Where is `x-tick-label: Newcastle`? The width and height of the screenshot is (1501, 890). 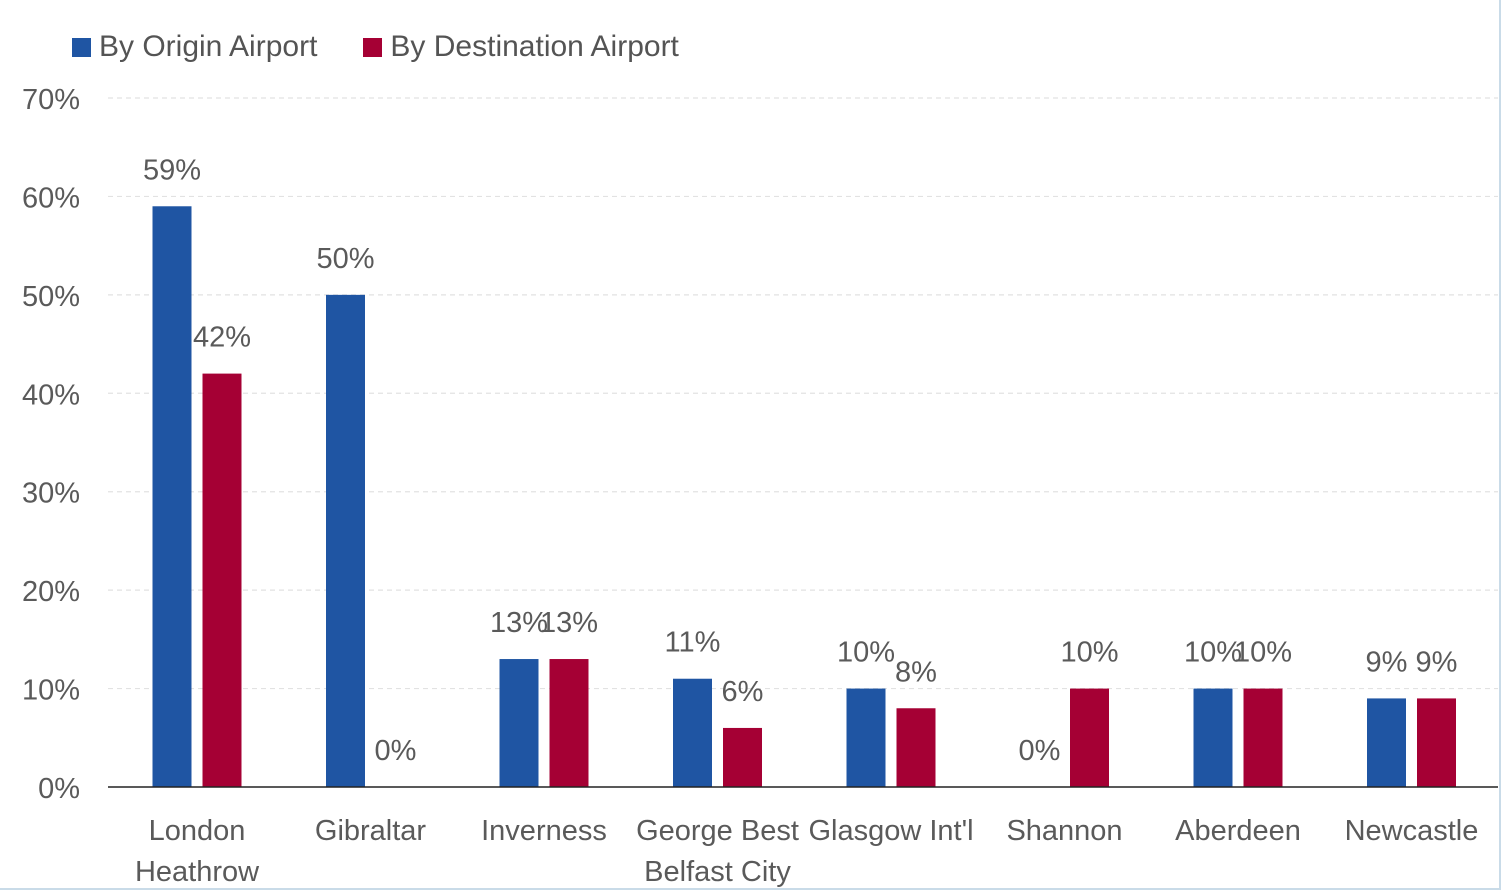 x-tick-label: Newcastle is located at coordinates (1412, 831).